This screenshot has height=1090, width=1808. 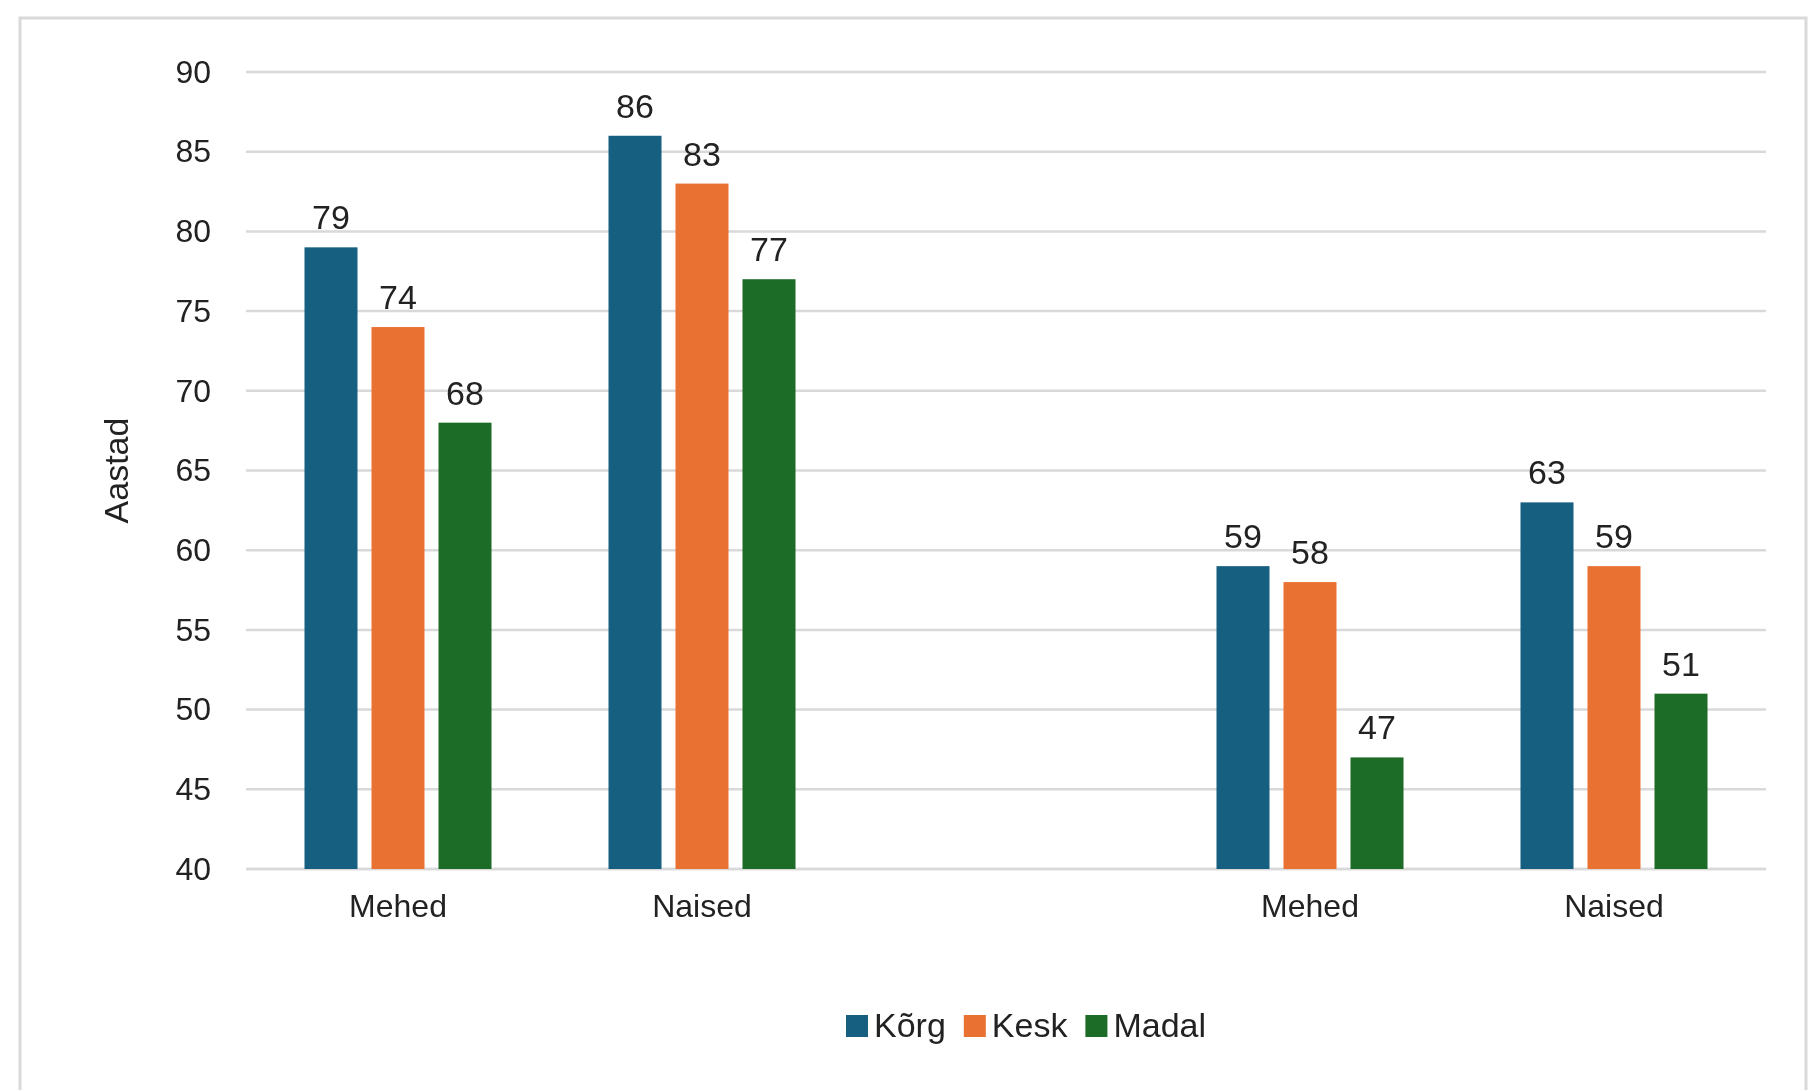 I want to click on legend-label: Madal, so click(x=1160, y=1025).